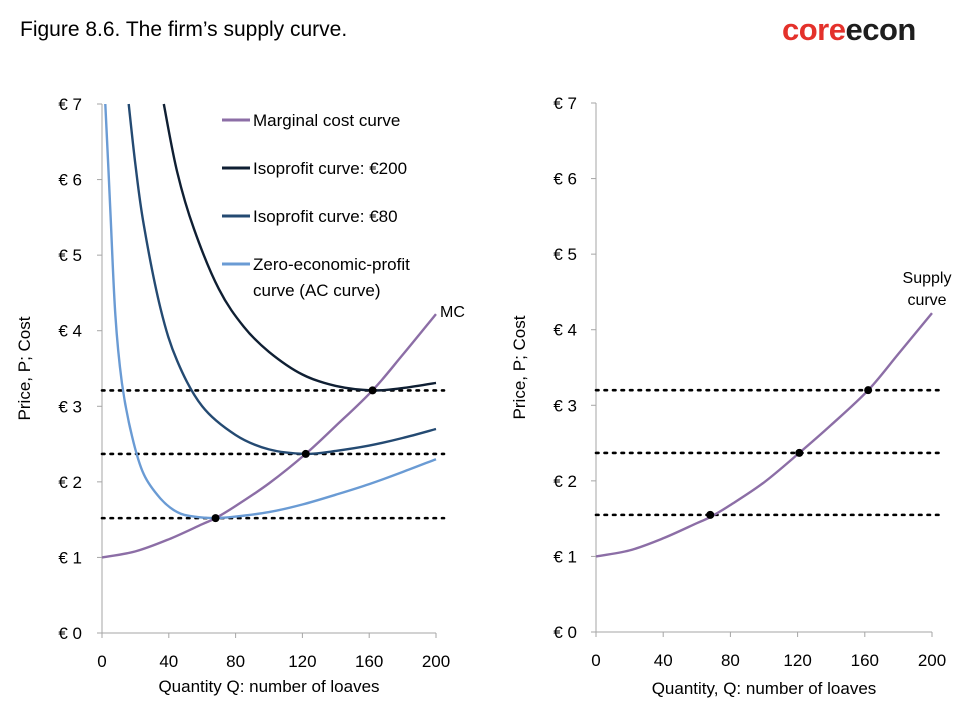  What do you see at coordinates (331, 264) in the screenshot?
I see `legend-label-ac: Zero-economic-profit` at bounding box center [331, 264].